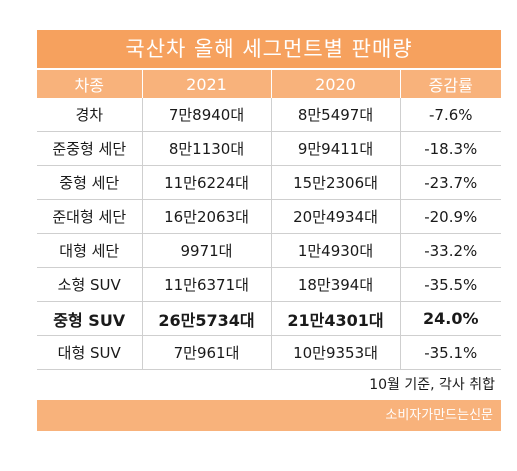 This screenshot has width=517, height=471. What do you see at coordinates (450, 148) in the screenshot?
I see `change-cell: -18.3%` at bounding box center [450, 148].